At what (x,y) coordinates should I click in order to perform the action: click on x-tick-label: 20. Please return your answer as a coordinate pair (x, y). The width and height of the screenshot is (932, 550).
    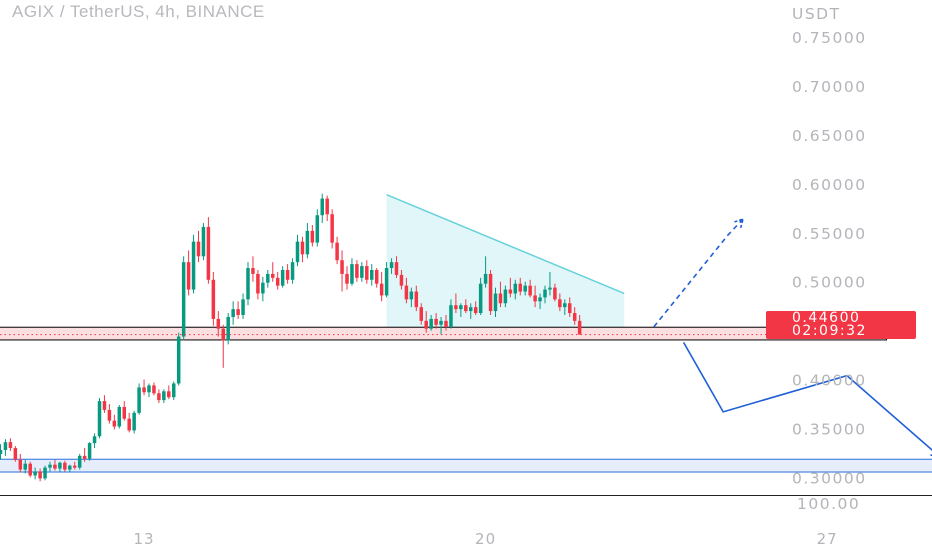
    Looking at the image, I should click on (485, 539).